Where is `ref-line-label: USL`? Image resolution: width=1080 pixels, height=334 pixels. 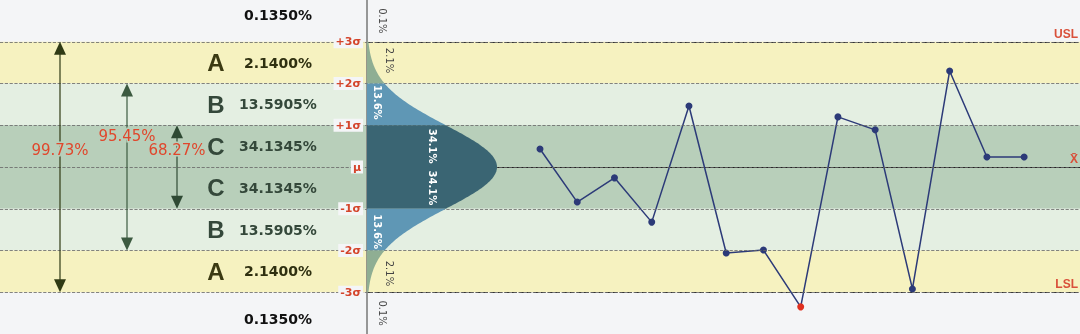
ref-line-label: USL is located at coordinates (1066, 33).